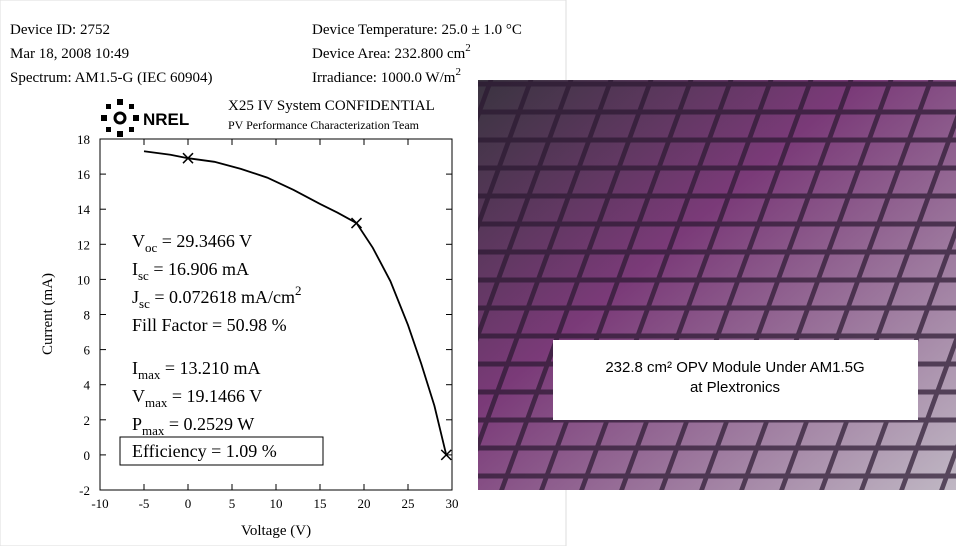  I want to click on annotation: Imax = 13.210 mA, so click(196, 370).